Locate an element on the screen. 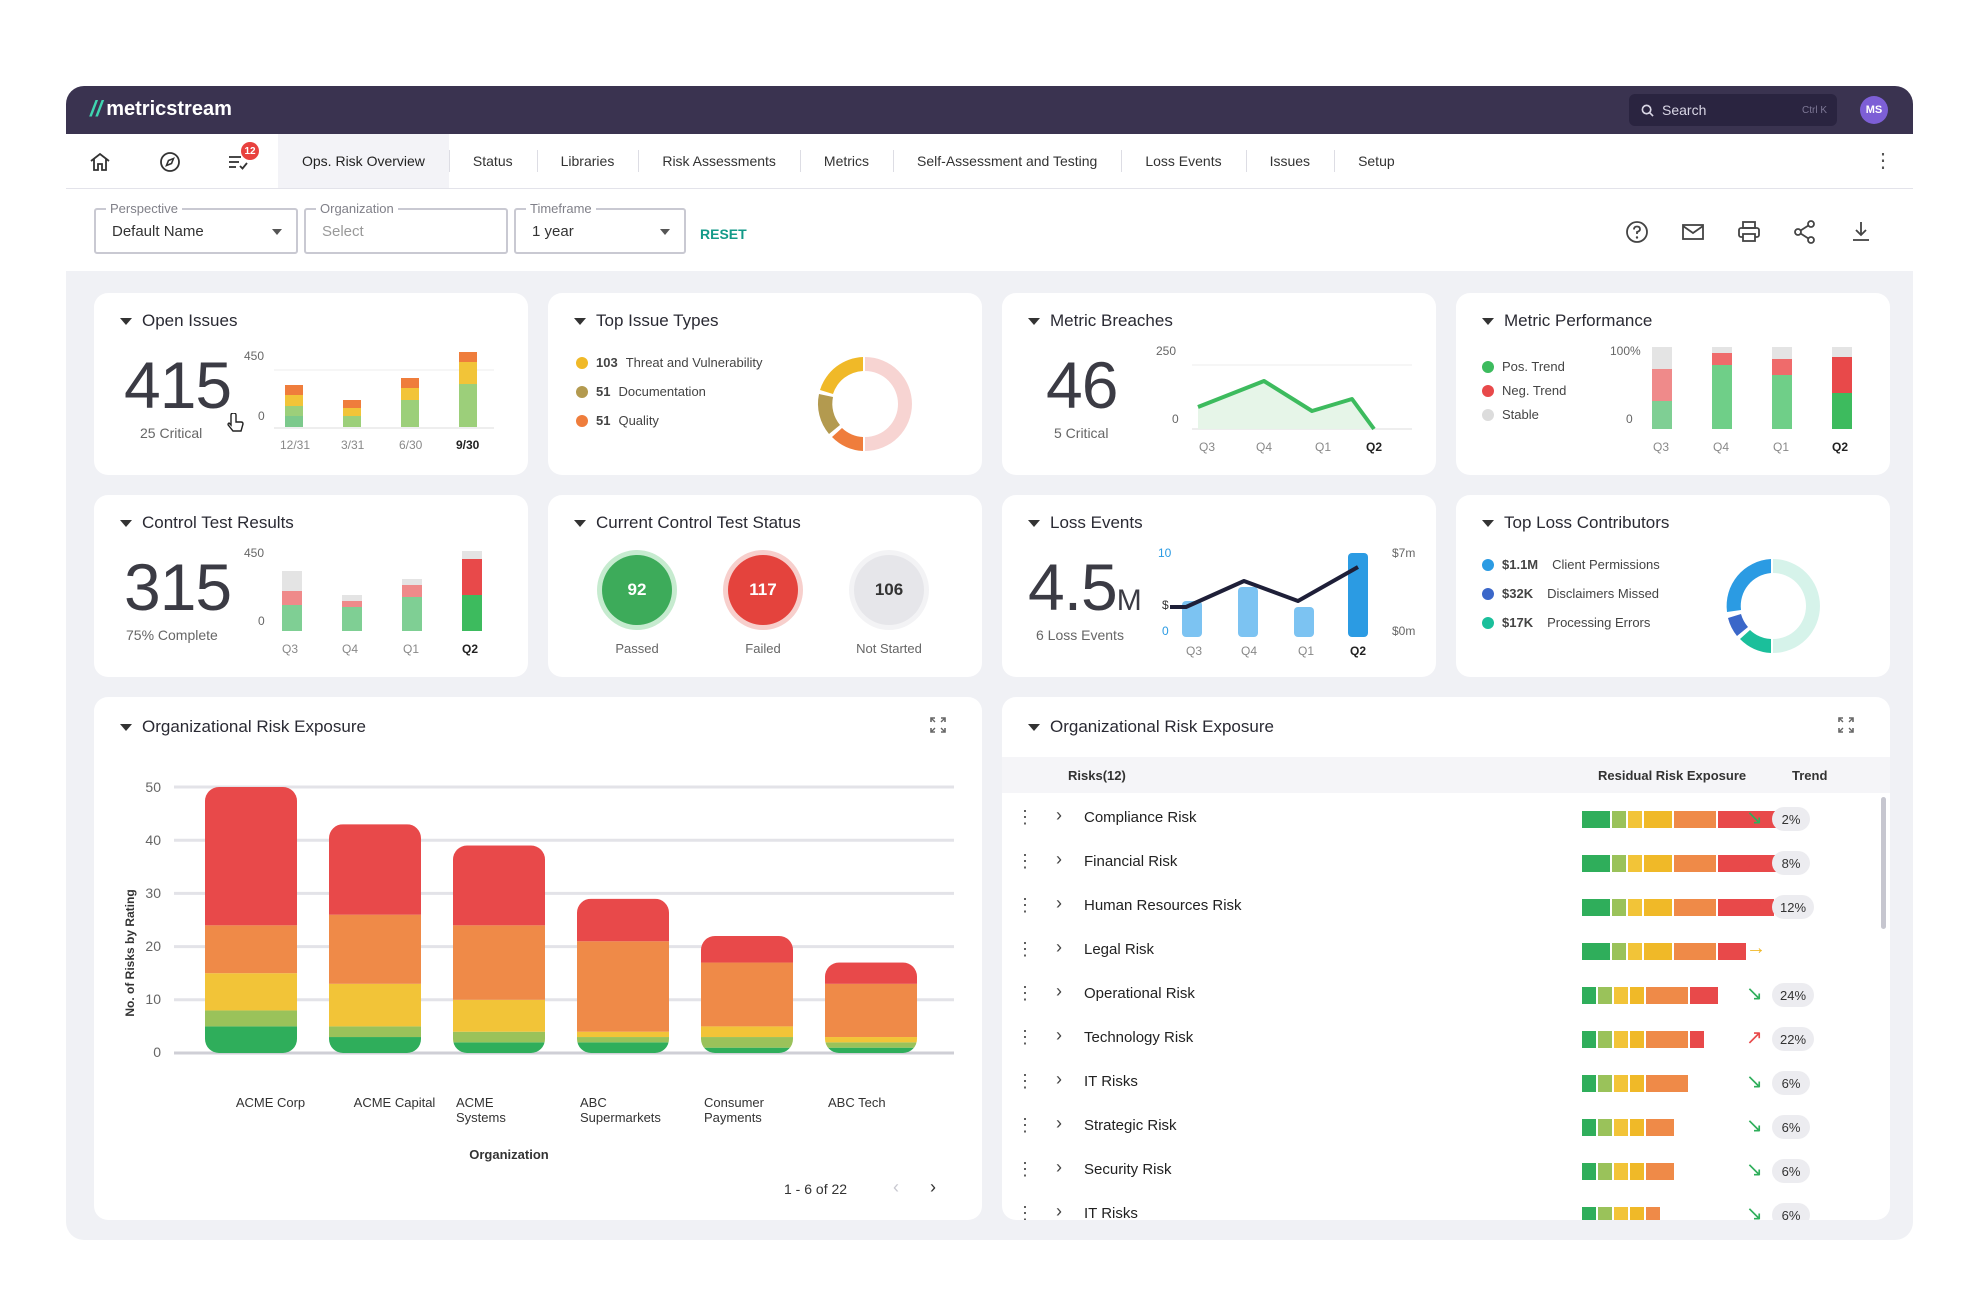 This screenshot has height=1313, width=1975. stacked-bar-acme-systems is located at coordinates (499, 949).